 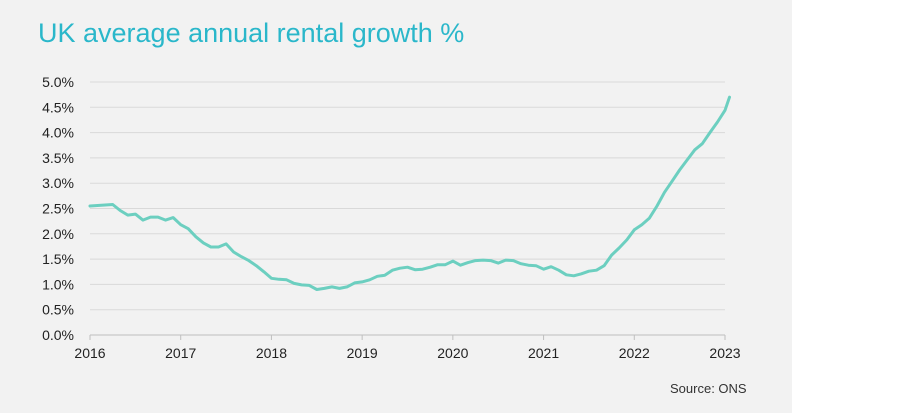 What do you see at coordinates (362, 353) in the screenshot?
I see `x-tick-label: 2019` at bounding box center [362, 353].